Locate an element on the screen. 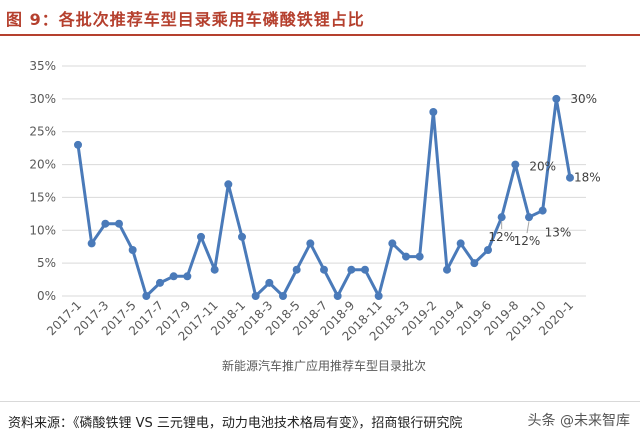 The image size is (640, 442). title-rule is located at coordinates (320, 35).